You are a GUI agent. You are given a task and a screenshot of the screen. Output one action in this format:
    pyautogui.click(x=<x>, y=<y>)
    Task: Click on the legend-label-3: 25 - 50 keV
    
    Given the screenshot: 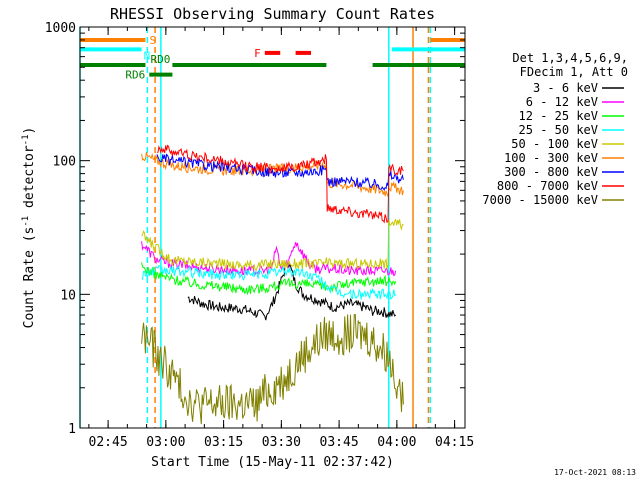 What is the action you would take?
    pyautogui.click(x=558, y=130)
    